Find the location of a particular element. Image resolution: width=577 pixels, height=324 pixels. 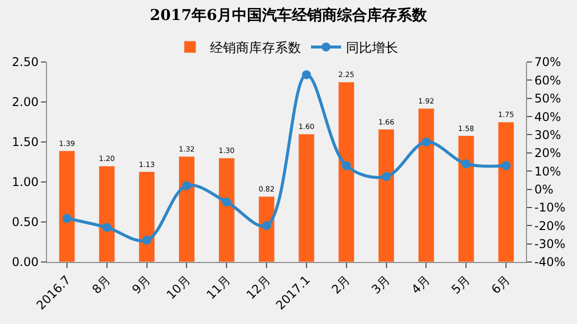

y-tick-label: 2.50 is located at coordinates (25, 62).